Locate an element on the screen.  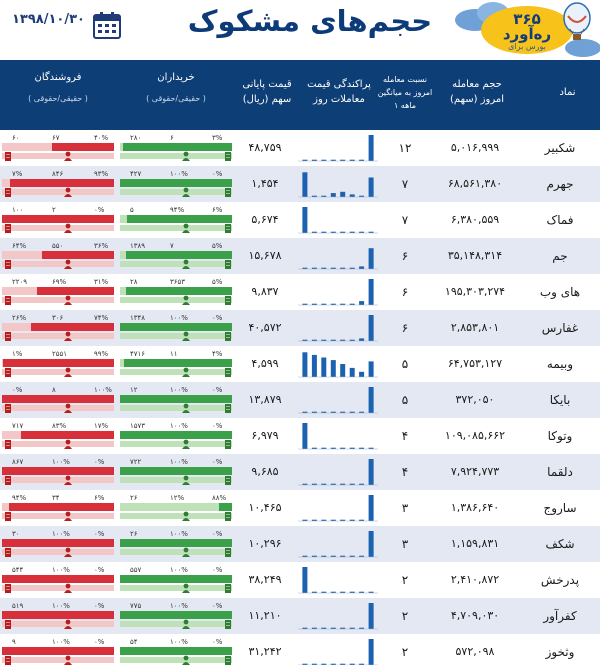
col-price-l2: سهم (ریال) is located at coordinates (267, 99).